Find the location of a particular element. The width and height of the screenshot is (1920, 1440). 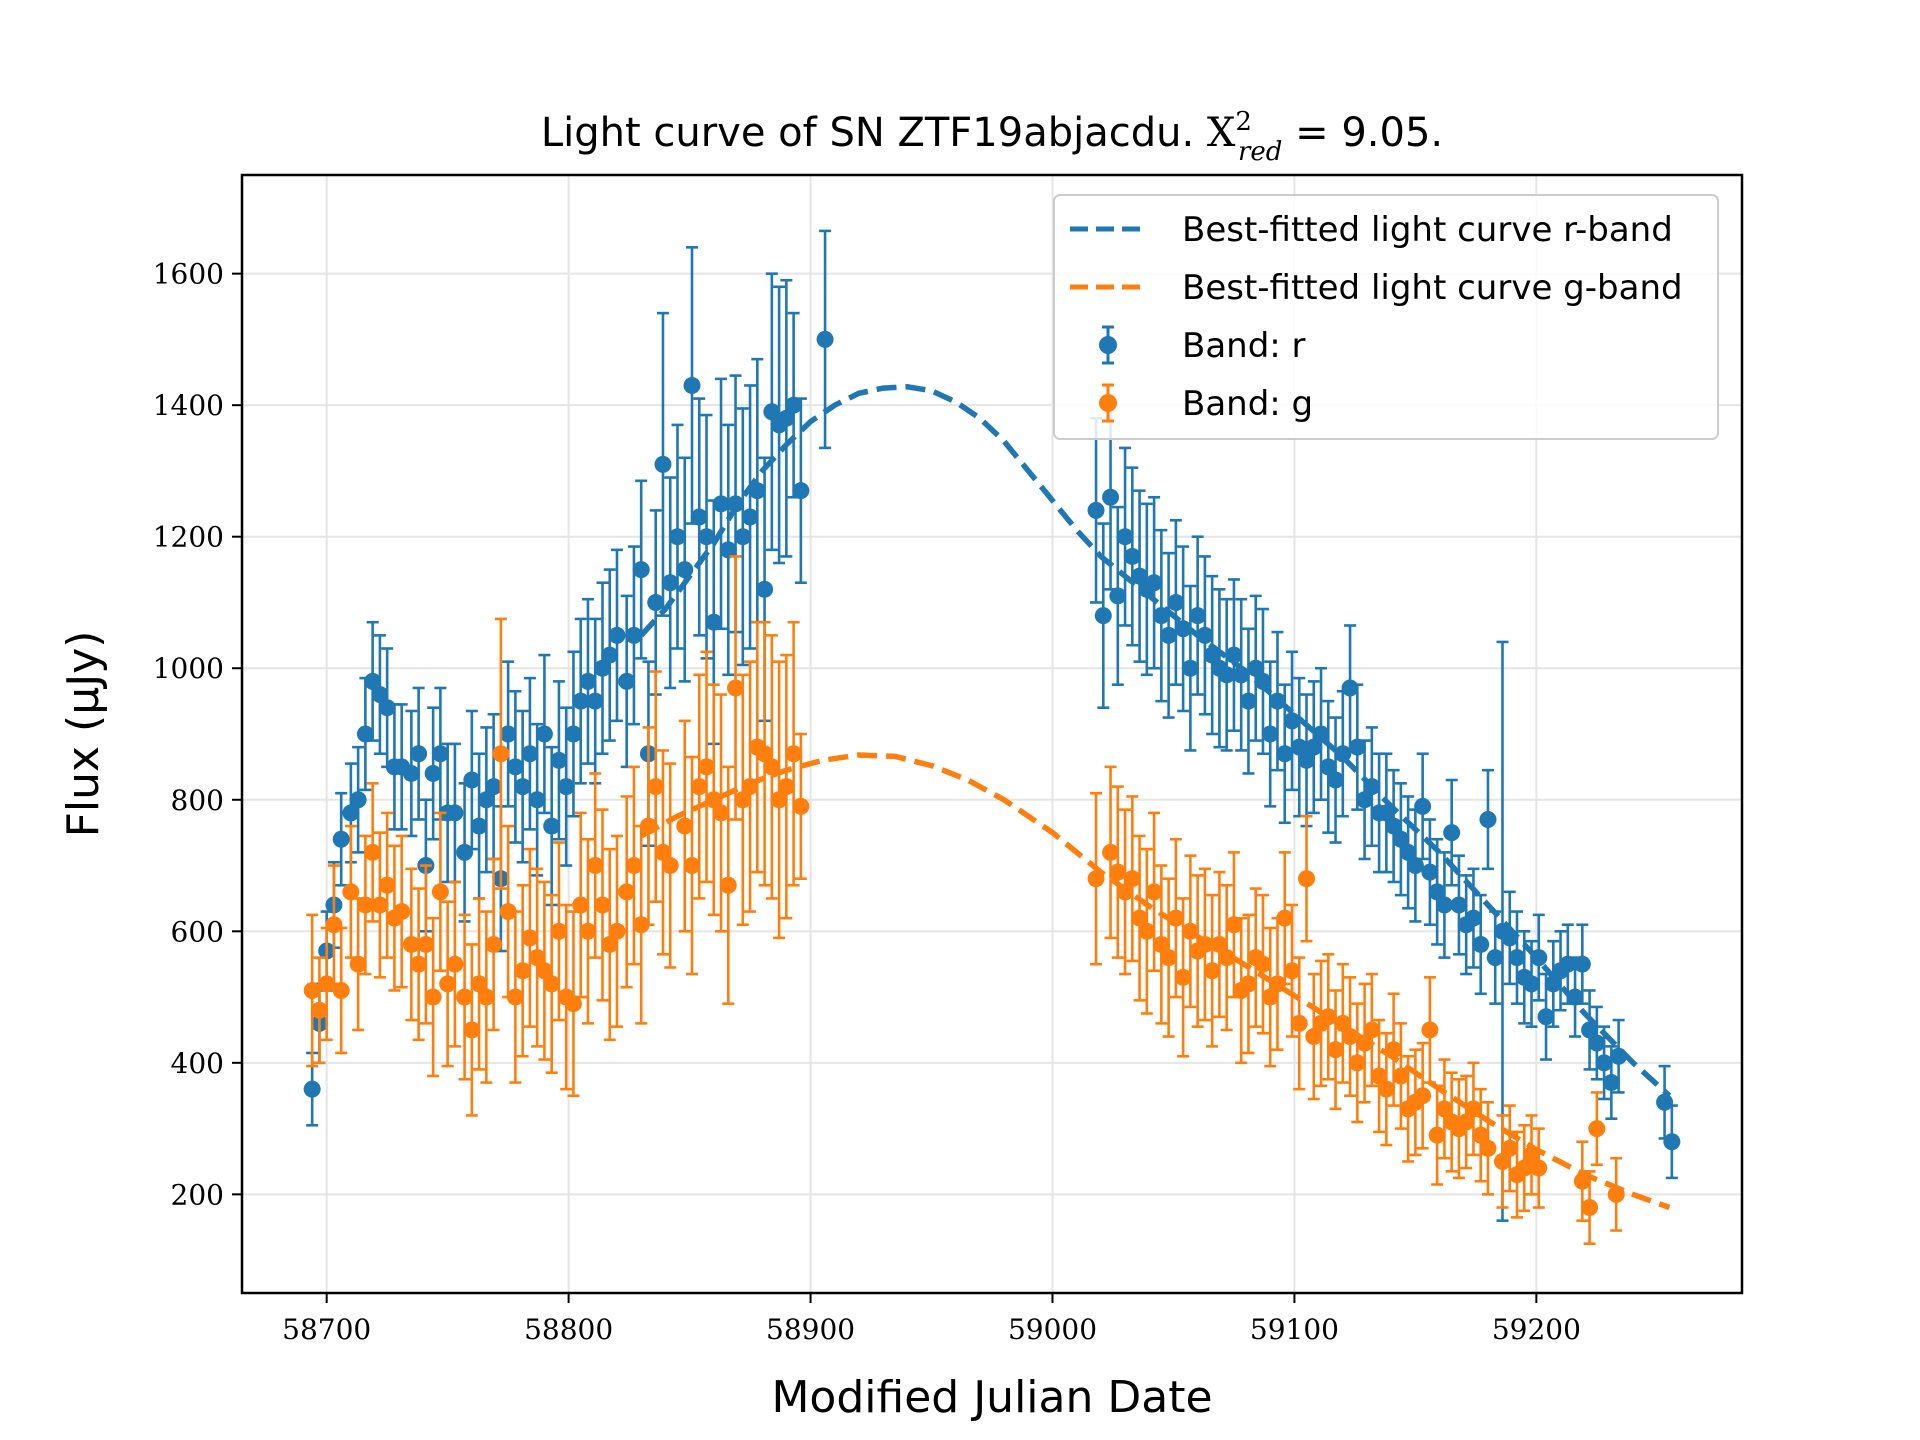

legend-label-r-band: Band: r is located at coordinates (1244, 346).